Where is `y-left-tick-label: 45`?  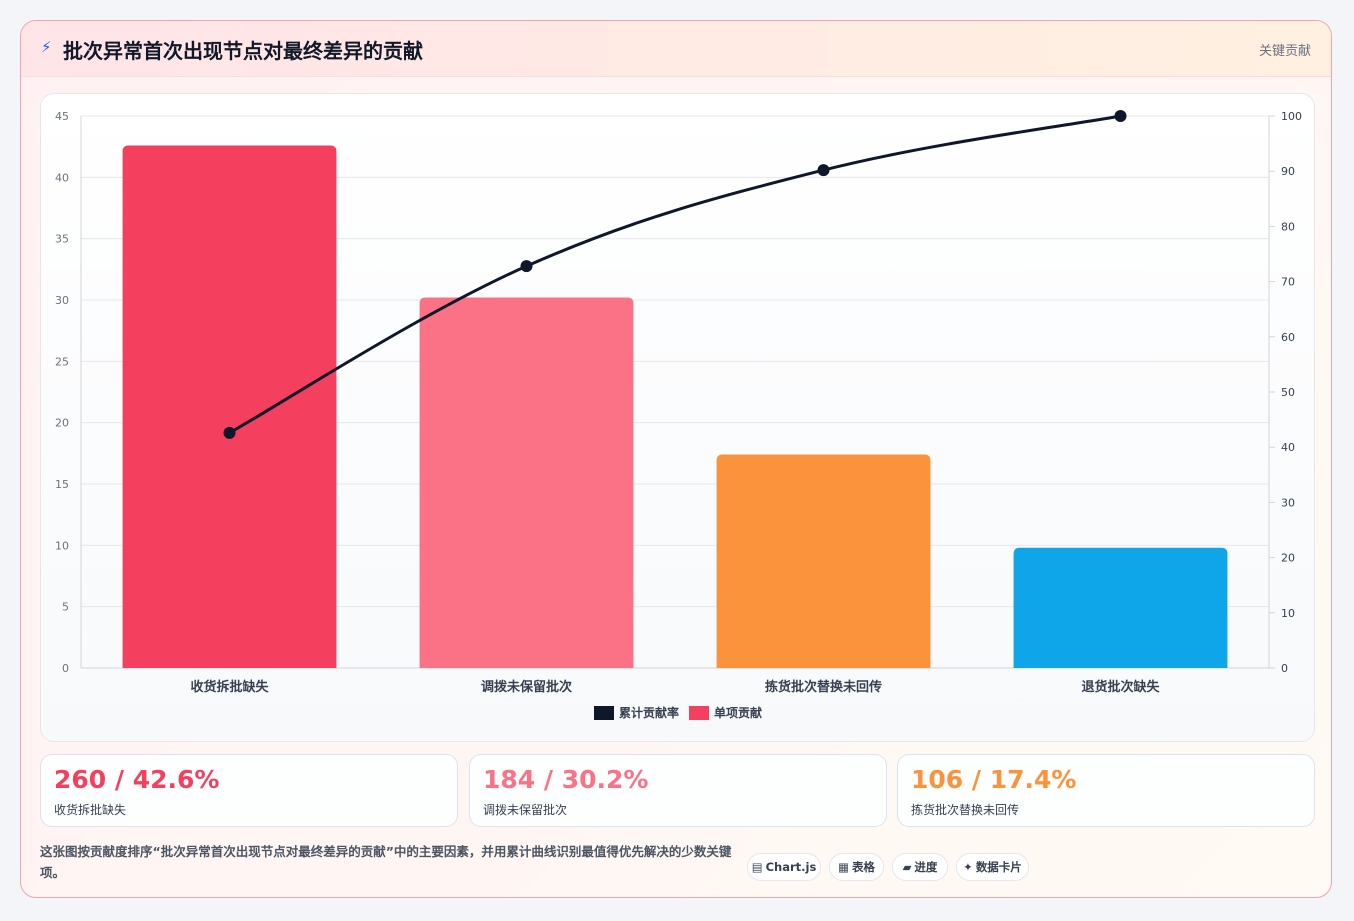
y-left-tick-label: 45 is located at coordinates (62, 116).